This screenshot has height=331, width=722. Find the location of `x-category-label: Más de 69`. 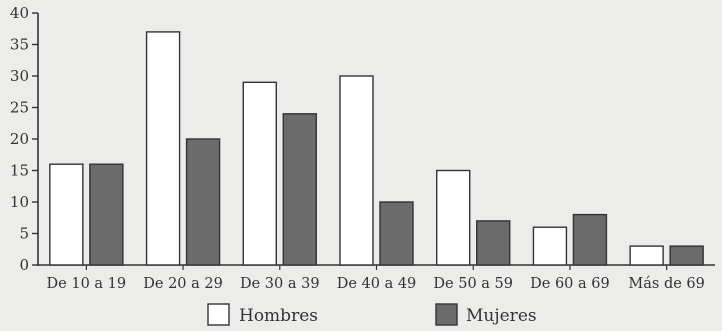

x-category-label: Más de 69 is located at coordinates (666, 284).